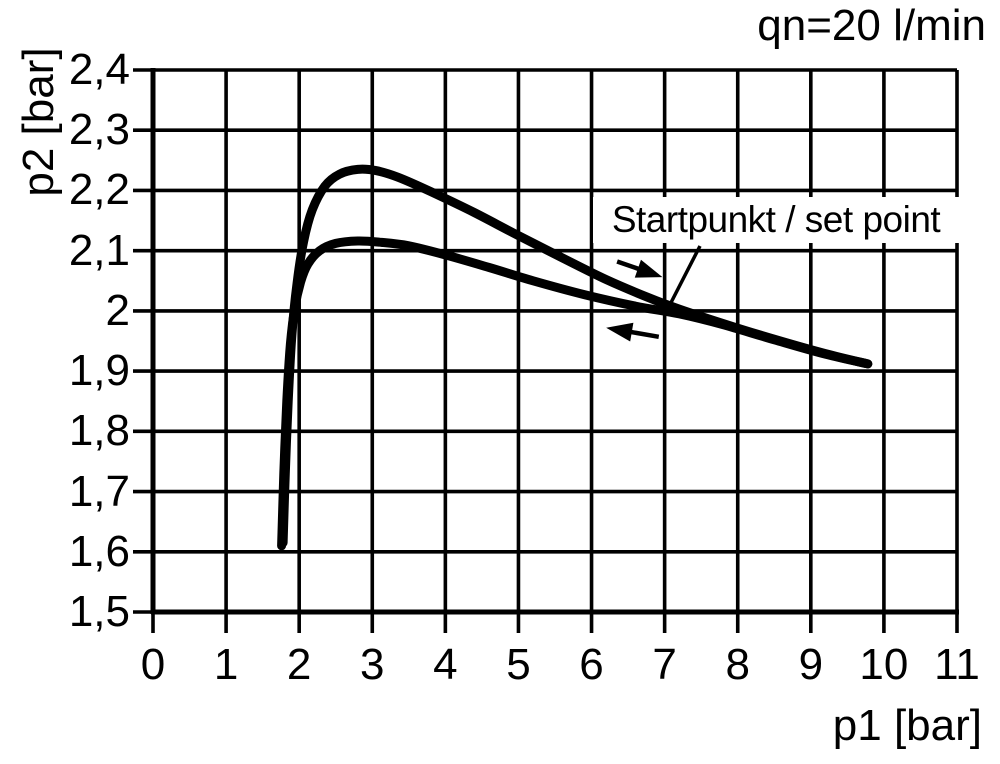  Describe the element at coordinates (99, 551) in the screenshot. I see `y-tick-label: 1,6` at that location.